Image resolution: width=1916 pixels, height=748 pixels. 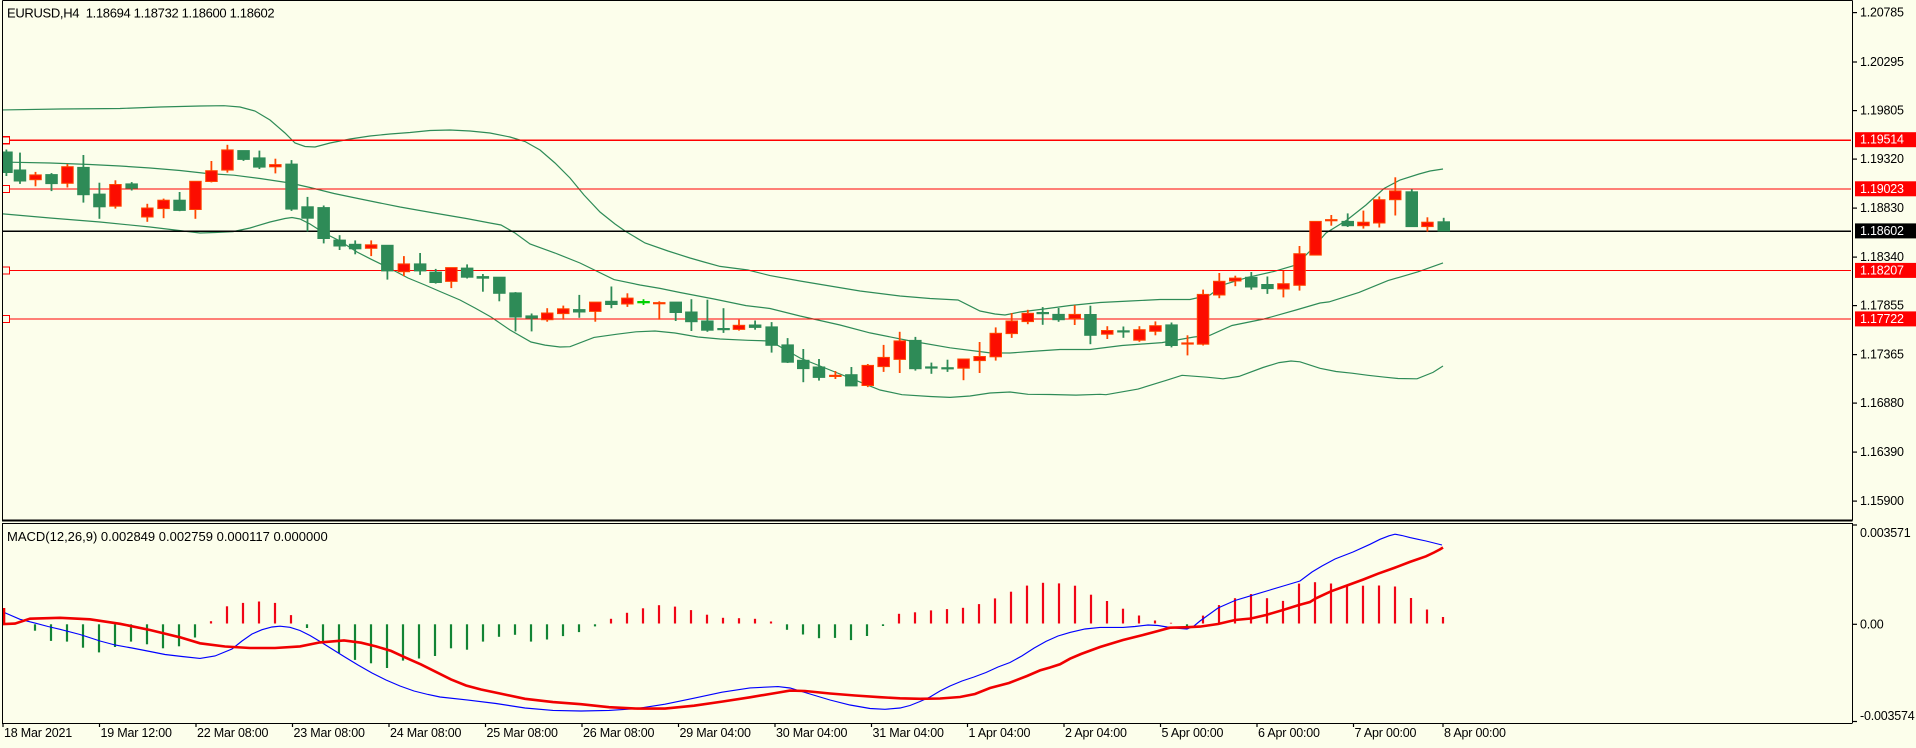 I want to click on svg-text: 1.15900, so click(x=1882, y=501).